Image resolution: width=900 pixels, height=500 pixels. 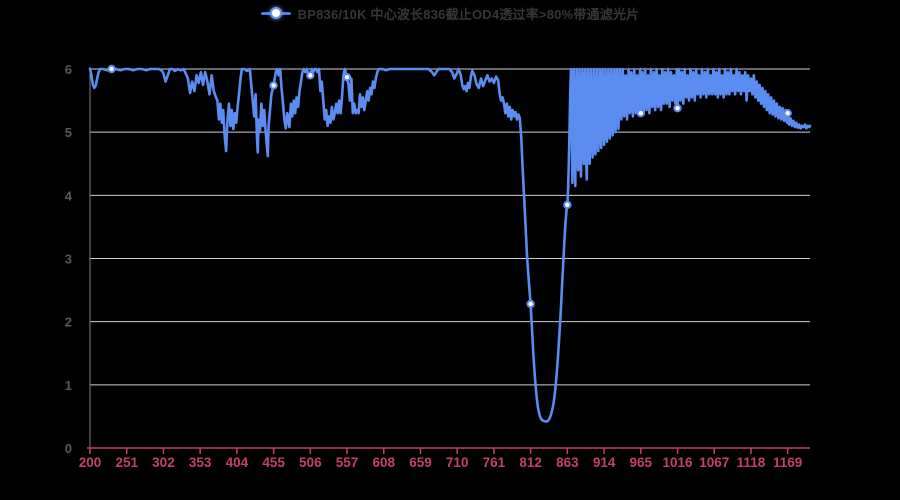 I want to click on y-axis-label: 4, so click(x=69, y=195).